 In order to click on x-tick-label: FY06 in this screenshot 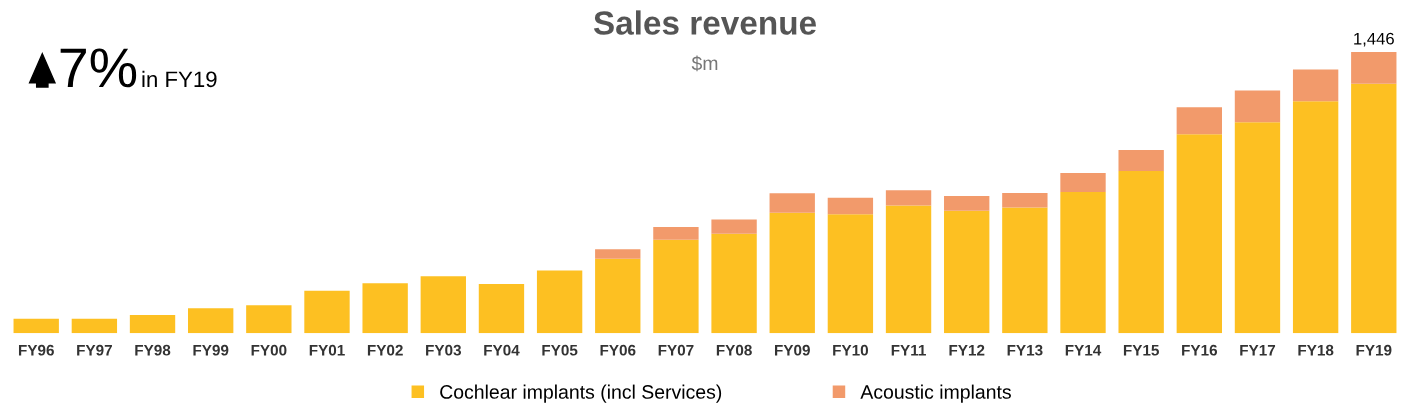, I will do `click(618, 350)`.